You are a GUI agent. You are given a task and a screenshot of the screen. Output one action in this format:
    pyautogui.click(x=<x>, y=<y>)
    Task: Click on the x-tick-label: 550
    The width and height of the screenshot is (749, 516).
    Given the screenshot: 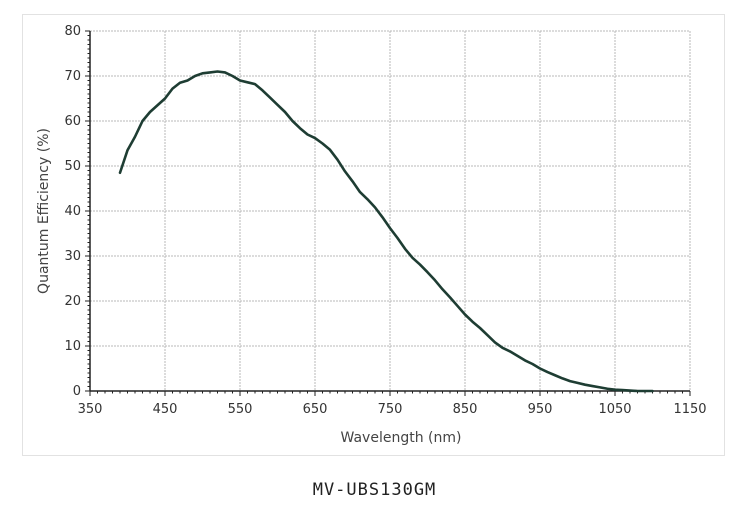 What is the action you would take?
    pyautogui.click(x=240, y=409)
    